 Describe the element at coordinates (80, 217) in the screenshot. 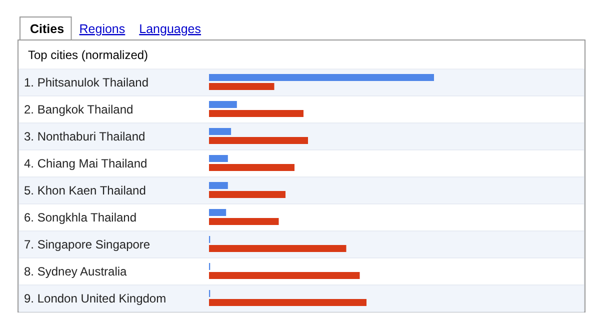

I see `y-tick-label: 6. Songkhla Thailand` at that location.